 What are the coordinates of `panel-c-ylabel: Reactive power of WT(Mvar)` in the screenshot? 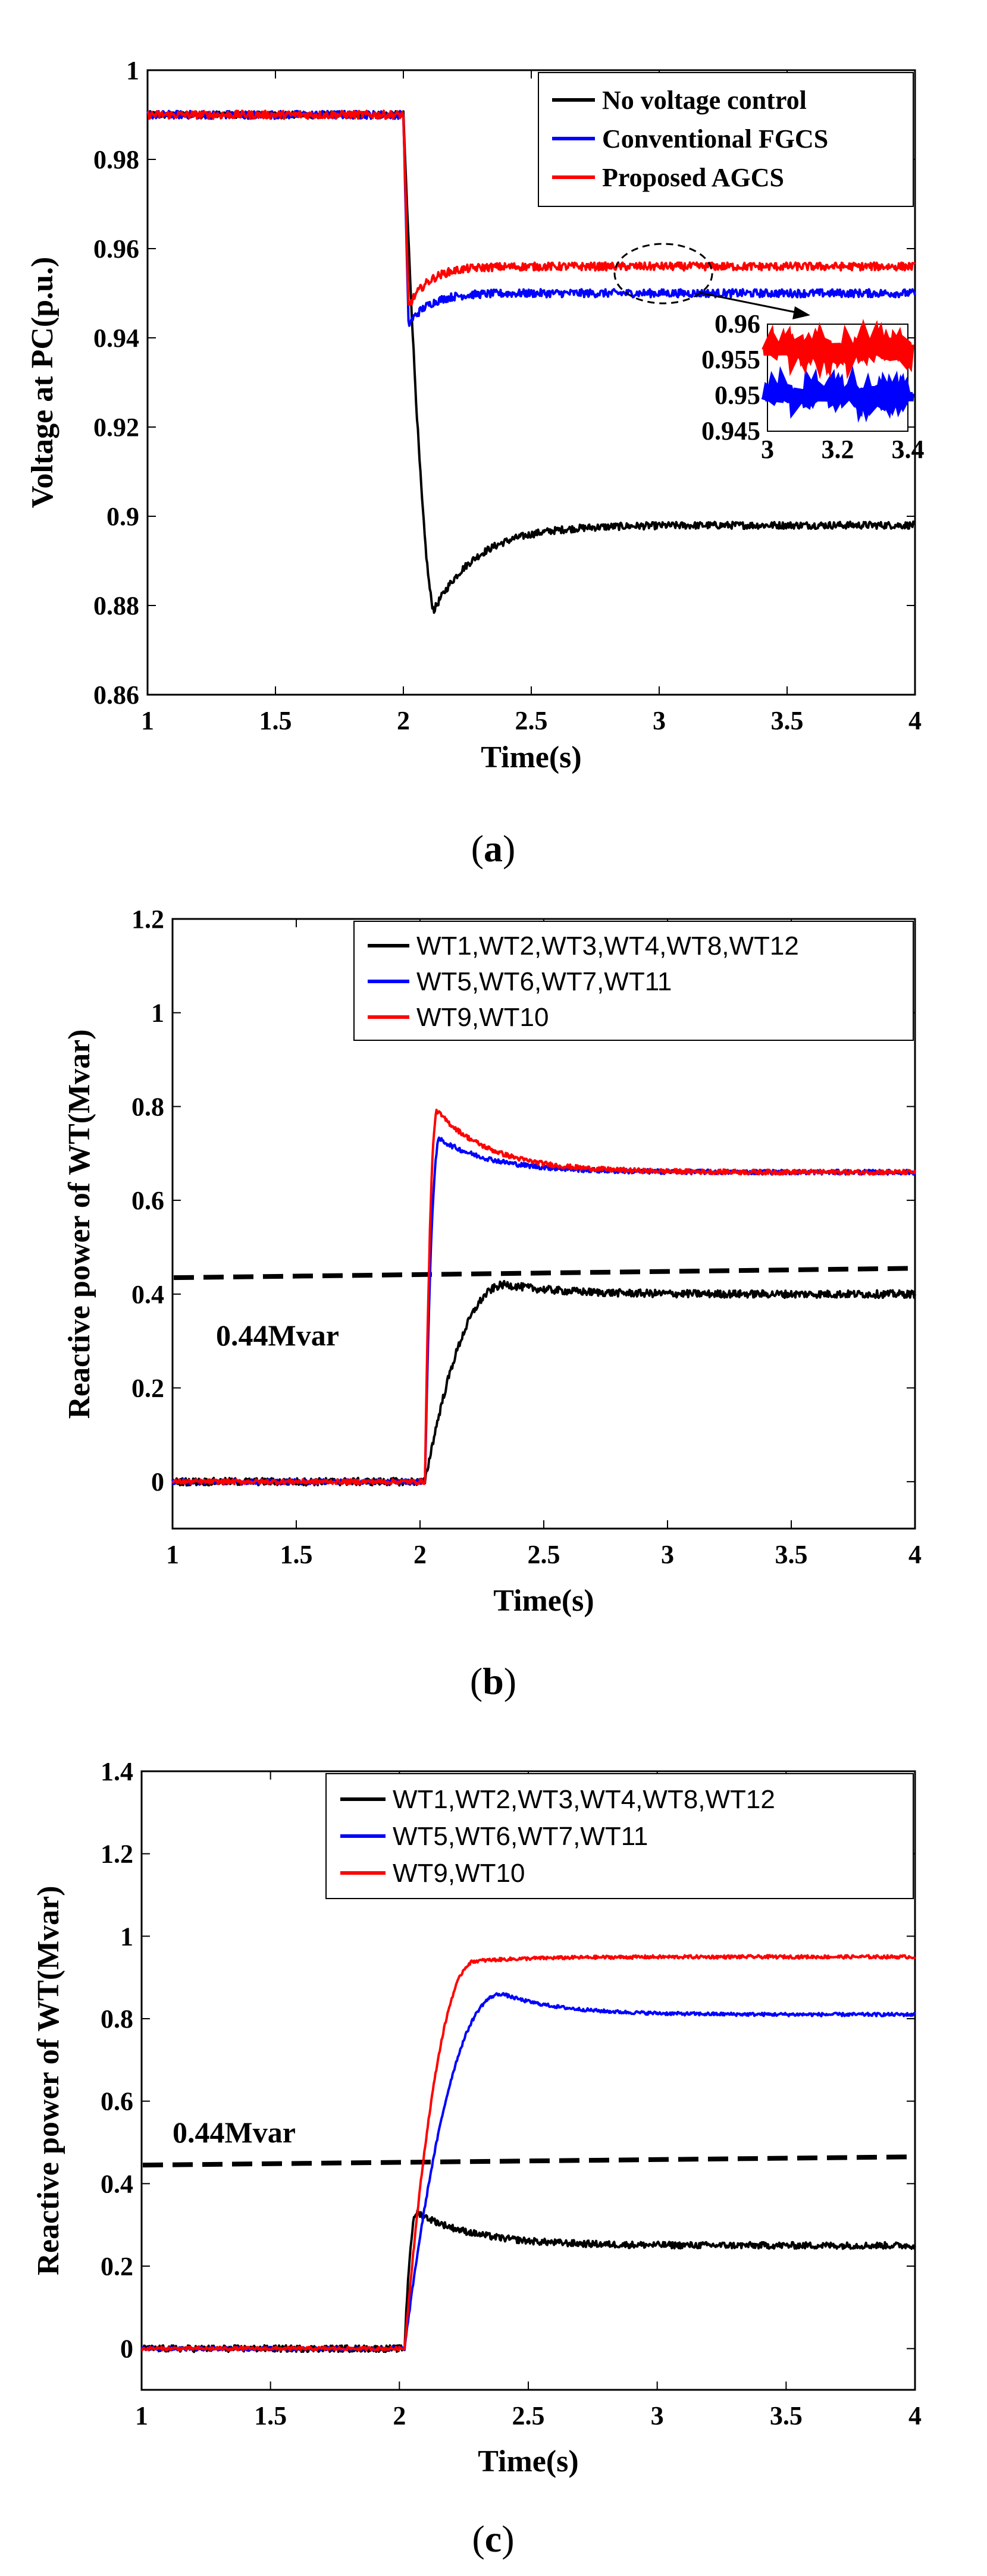 It's located at (48, 2080).